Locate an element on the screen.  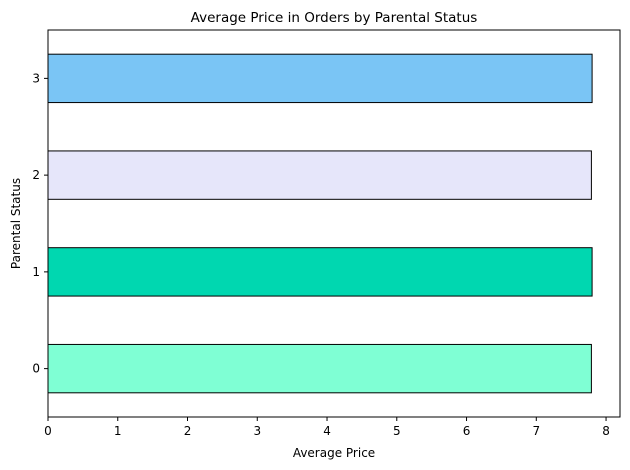
x-tick-label: 2 is located at coordinates (188, 431).